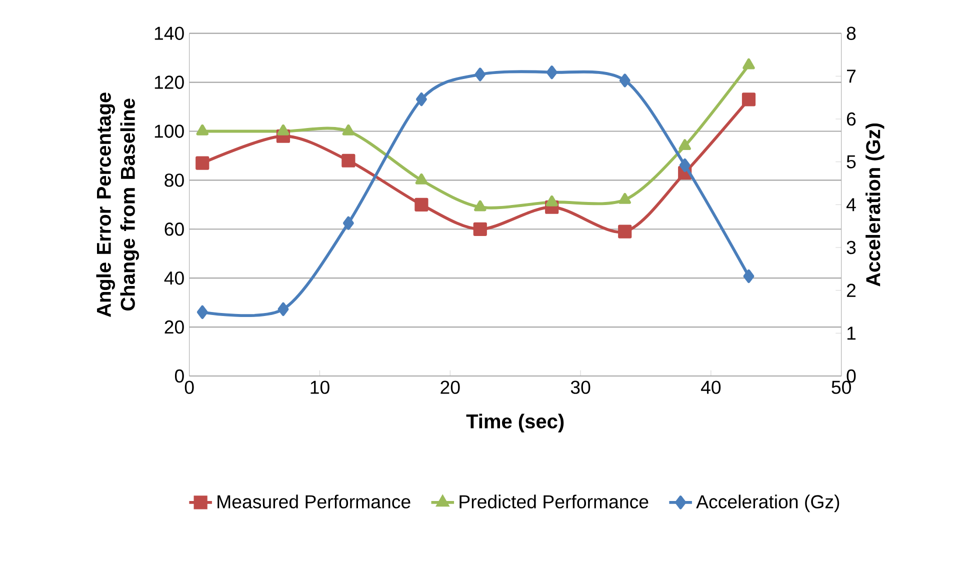 This screenshot has height=579, width=964. Describe the element at coordinates (851, 33) in the screenshot. I see `y2-tick-label: 8` at that location.